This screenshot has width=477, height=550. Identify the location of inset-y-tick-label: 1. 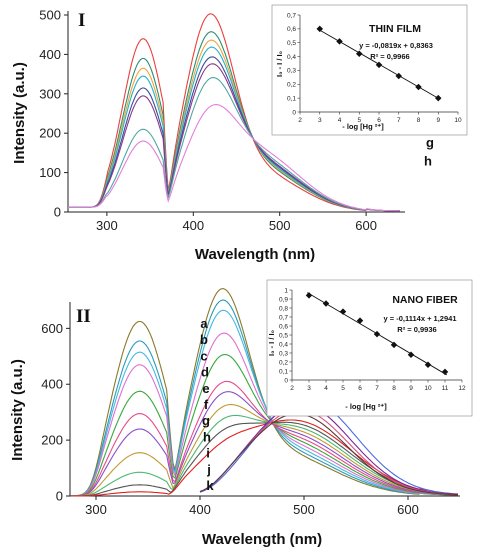
(286, 290).